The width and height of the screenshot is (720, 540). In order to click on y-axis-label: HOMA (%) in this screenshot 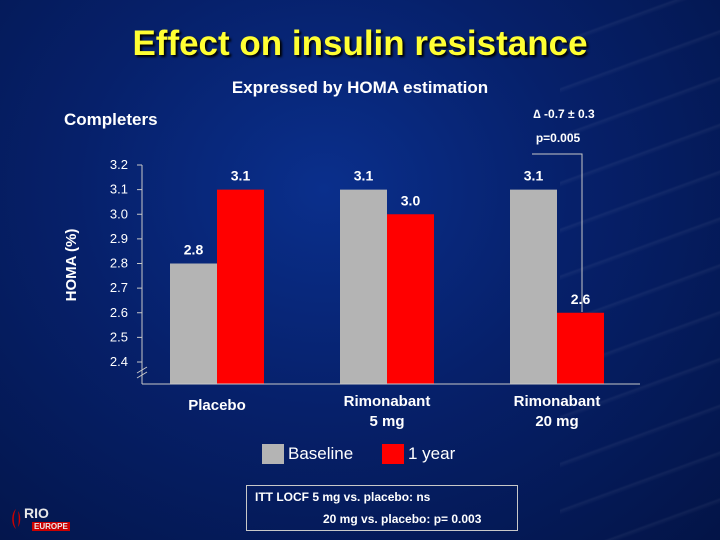, I will do `click(71, 265)`.